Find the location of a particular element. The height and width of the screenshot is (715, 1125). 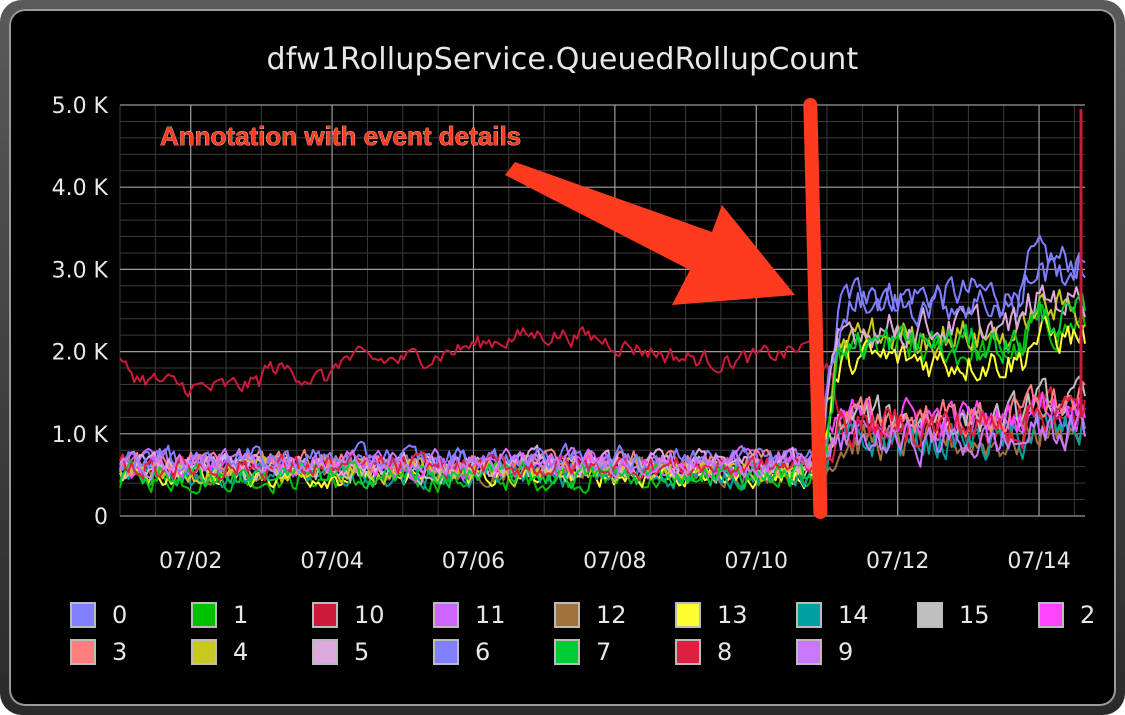

legend-label: 2 is located at coordinates (1088, 615).